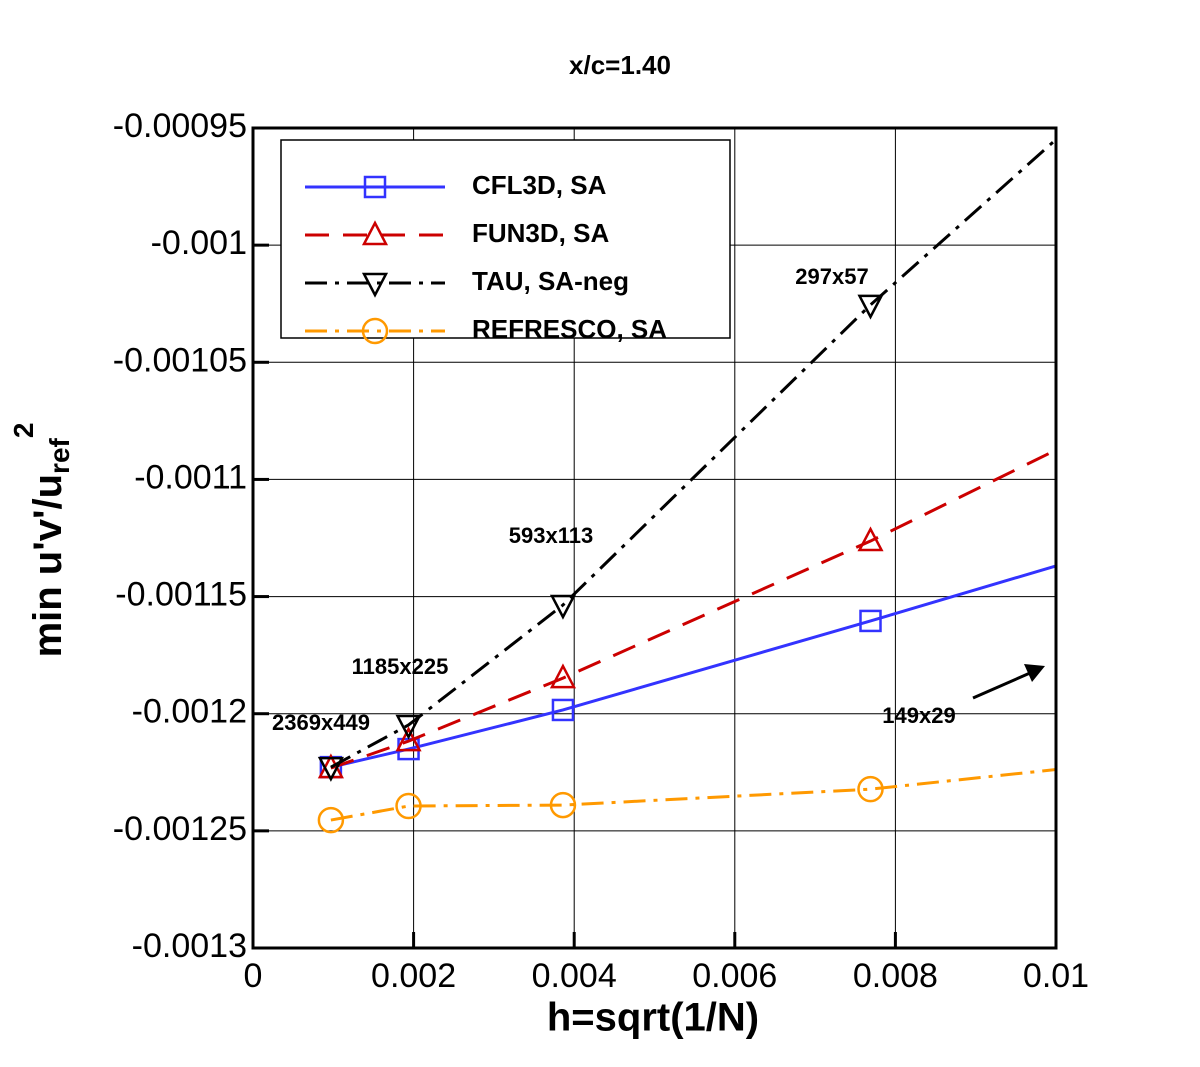 Image resolution: width=1200 pixels, height=1067 pixels. Describe the element at coordinates (1001, 685) in the screenshot. I see `annotation-arrow` at that location.